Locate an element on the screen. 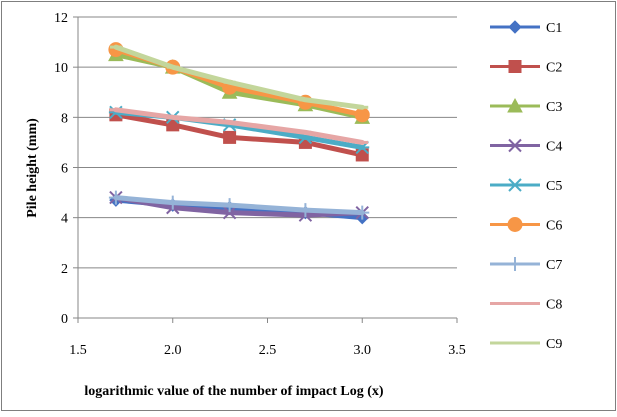 The image size is (617, 417). legend-label: C2 is located at coordinates (554, 68).